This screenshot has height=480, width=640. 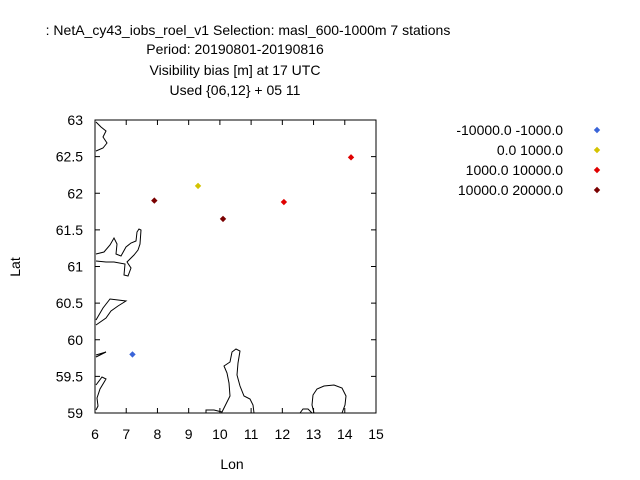 What do you see at coordinates (314, 434) in the screenshot?
I see `x-tick-label: 13` at bounding box center [314, 434].